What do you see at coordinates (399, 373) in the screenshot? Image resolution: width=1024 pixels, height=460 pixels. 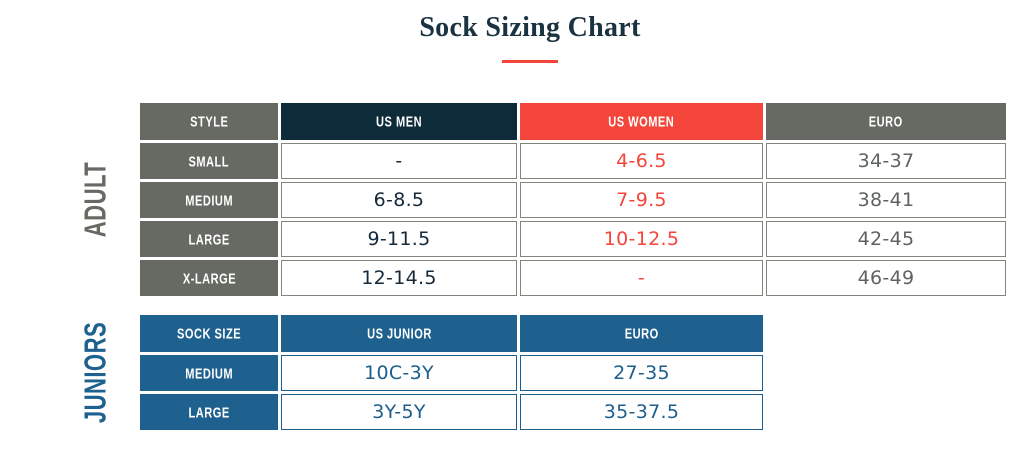 I see `juniors-medium-us-junior: 10C-3Y` at bounding box center [399, 373].